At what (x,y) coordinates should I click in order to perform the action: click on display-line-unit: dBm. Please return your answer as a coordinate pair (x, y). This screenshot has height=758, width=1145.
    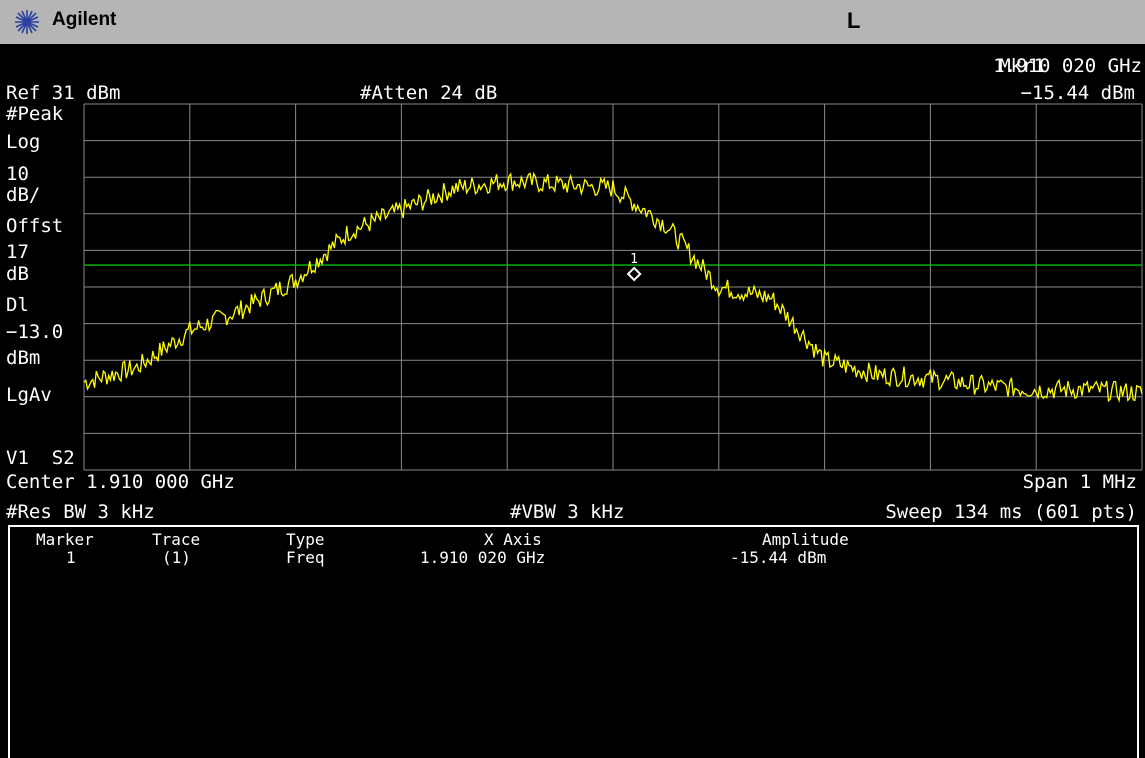
    Looking at the image, I should click on (23, 358).